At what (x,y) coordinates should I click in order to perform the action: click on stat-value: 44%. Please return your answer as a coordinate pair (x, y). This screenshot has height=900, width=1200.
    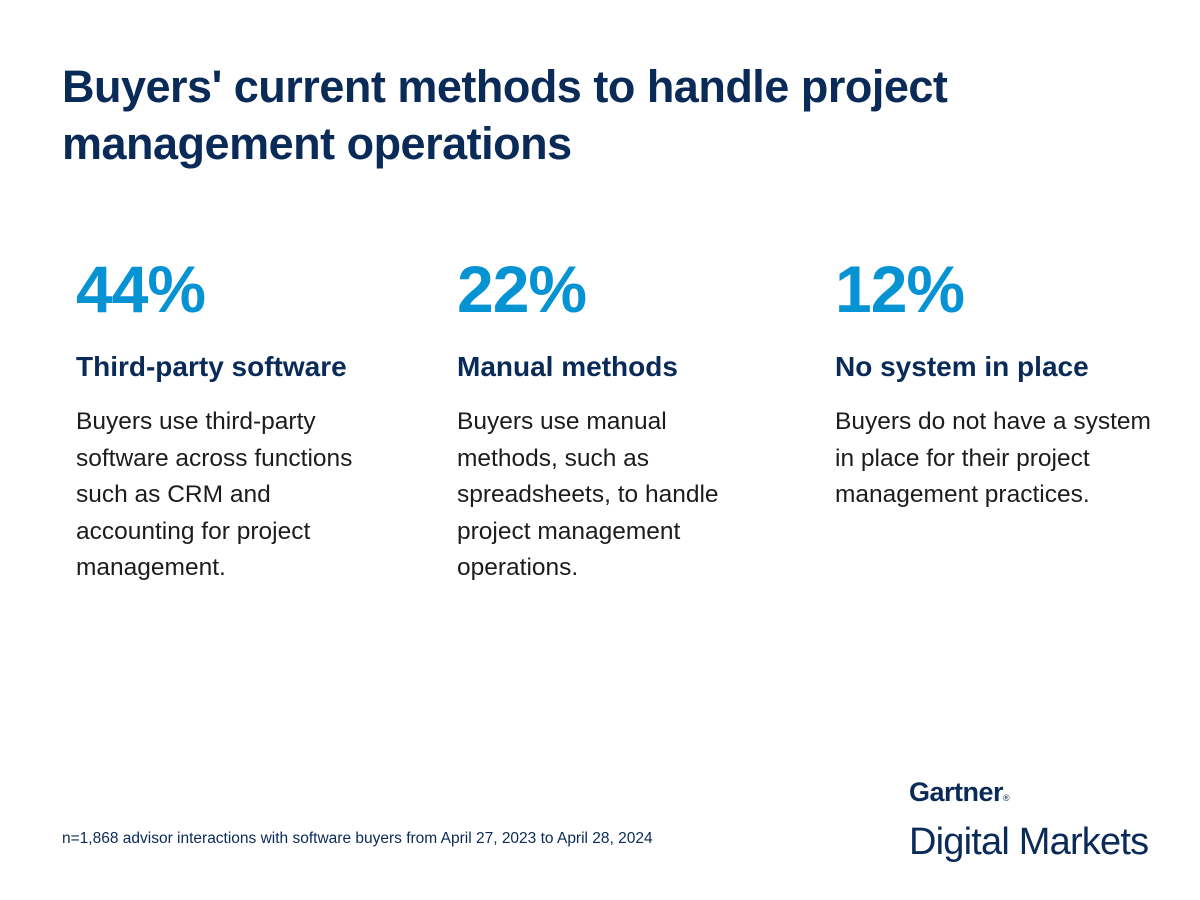
    Looking at the image, I should click on (141, 289).